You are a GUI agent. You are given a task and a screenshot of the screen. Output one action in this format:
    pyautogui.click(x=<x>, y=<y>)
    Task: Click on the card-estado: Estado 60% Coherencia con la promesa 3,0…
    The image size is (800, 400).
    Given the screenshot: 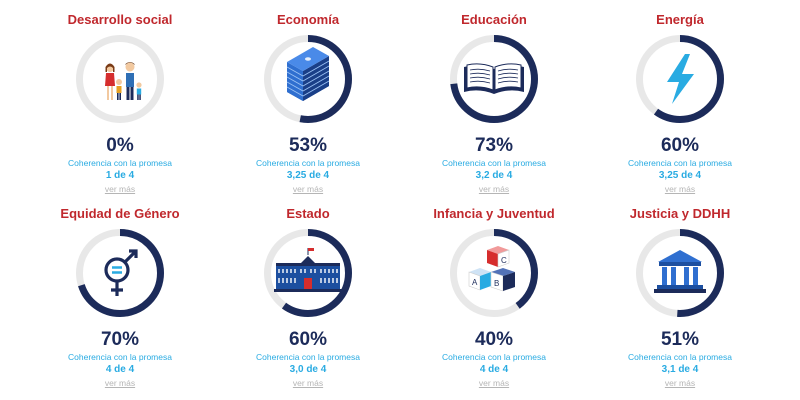 What is the action you would take?
    pyautogui.click(x=308, y=291)
    